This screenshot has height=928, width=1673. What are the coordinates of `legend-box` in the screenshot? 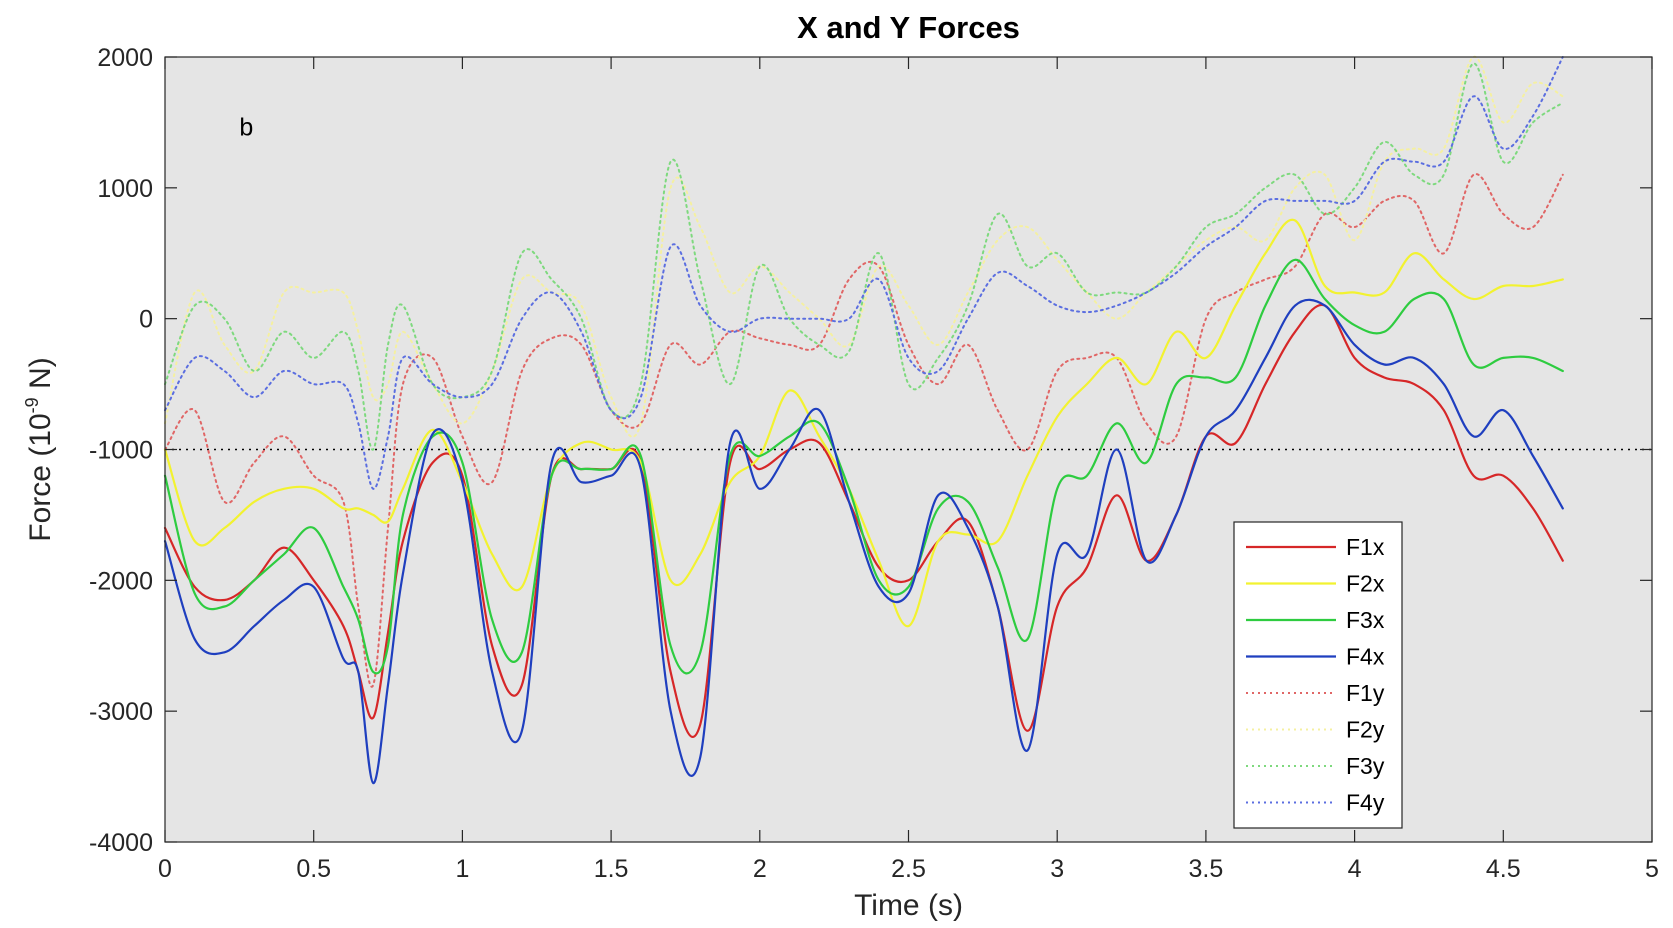 It's located at (1318, 675).